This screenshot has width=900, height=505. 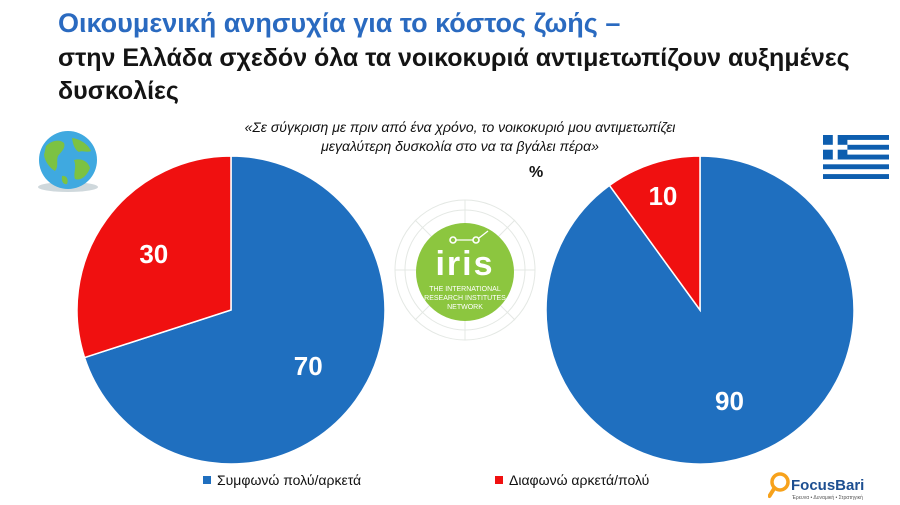 What do you see at coordinates (308, 366) in the screenshot?
I see `data-label-world-agree: 70` at bounding box center [308, 366].